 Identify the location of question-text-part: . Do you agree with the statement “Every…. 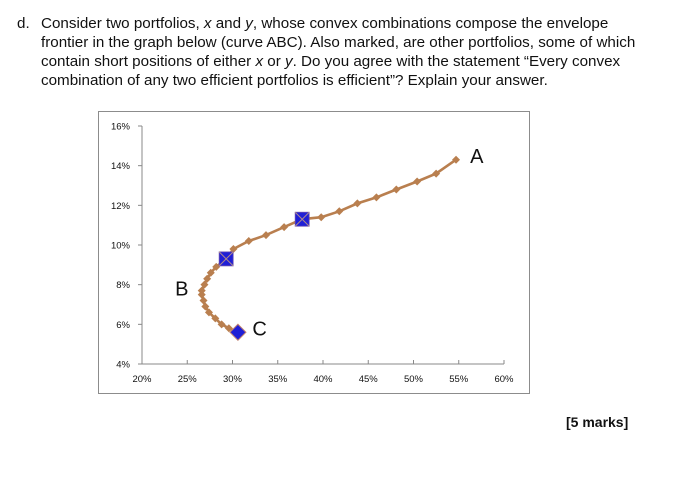
(331, 71).